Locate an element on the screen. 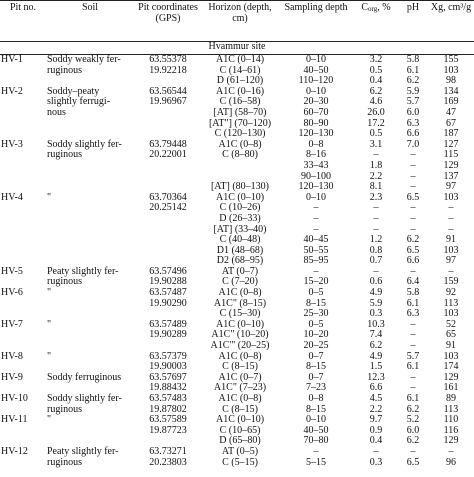 Image resolution: width=474 pixels, height=477 pixels. table-cell: 19.90289 is located at coordinates (168, 335).